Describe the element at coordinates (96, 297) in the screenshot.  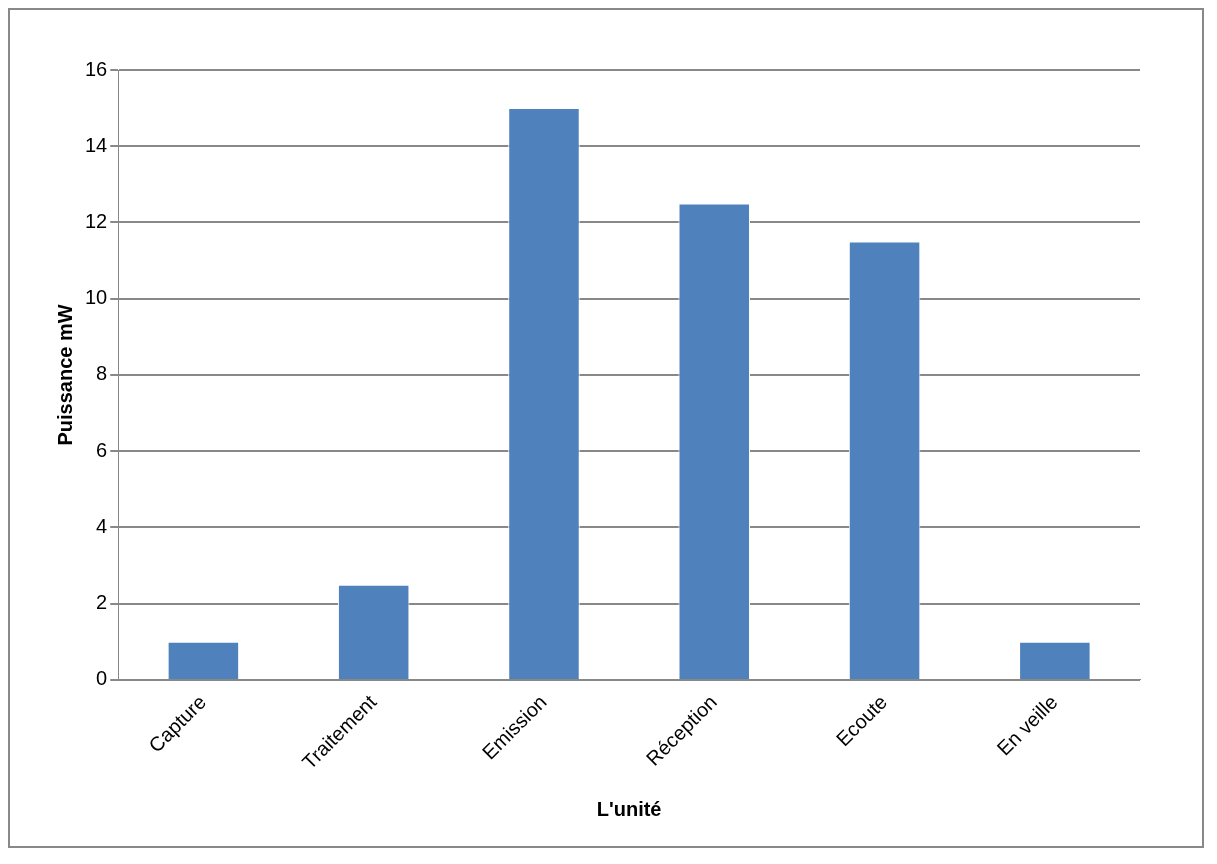
I see `y-tick-label: 10` at that location.